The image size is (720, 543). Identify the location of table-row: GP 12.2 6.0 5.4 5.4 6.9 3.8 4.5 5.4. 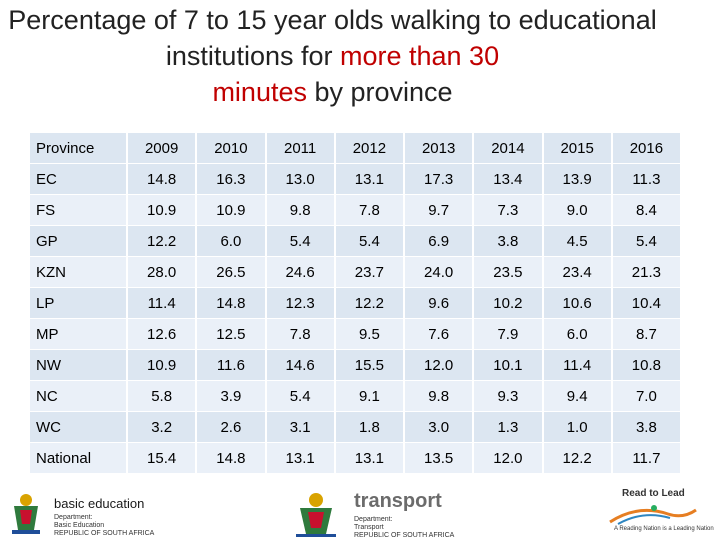
(355, 241).